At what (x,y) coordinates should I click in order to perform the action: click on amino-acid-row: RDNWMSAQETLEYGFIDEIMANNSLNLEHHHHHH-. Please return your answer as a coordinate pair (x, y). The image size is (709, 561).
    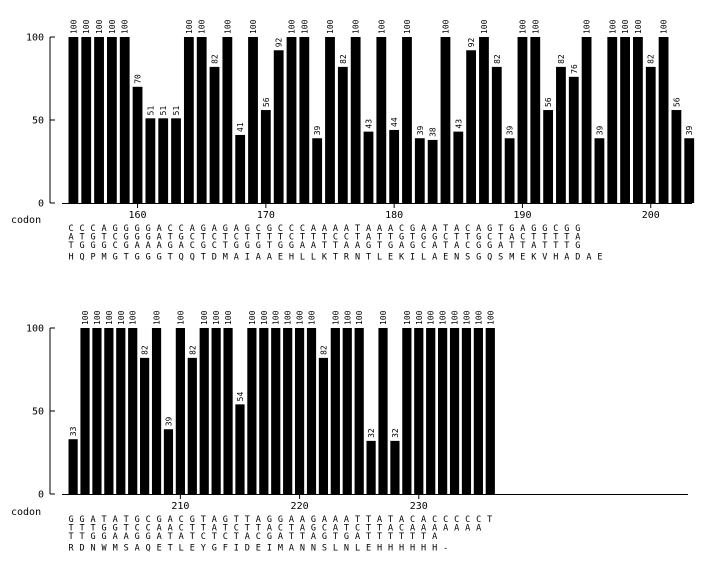
    Looking at the image, I should click on (262, 549).